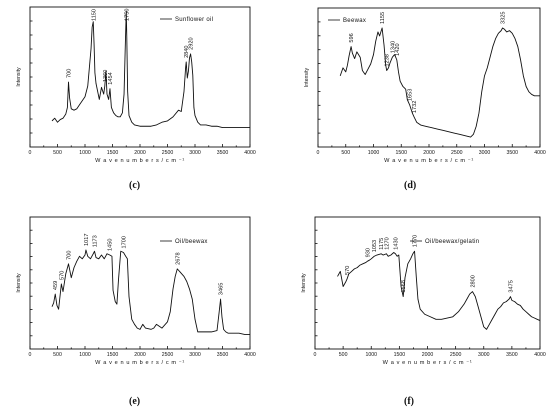  Describe the element at coordinates (382, 244) in the screenshot. I see `peak-label: 1175` at that location.